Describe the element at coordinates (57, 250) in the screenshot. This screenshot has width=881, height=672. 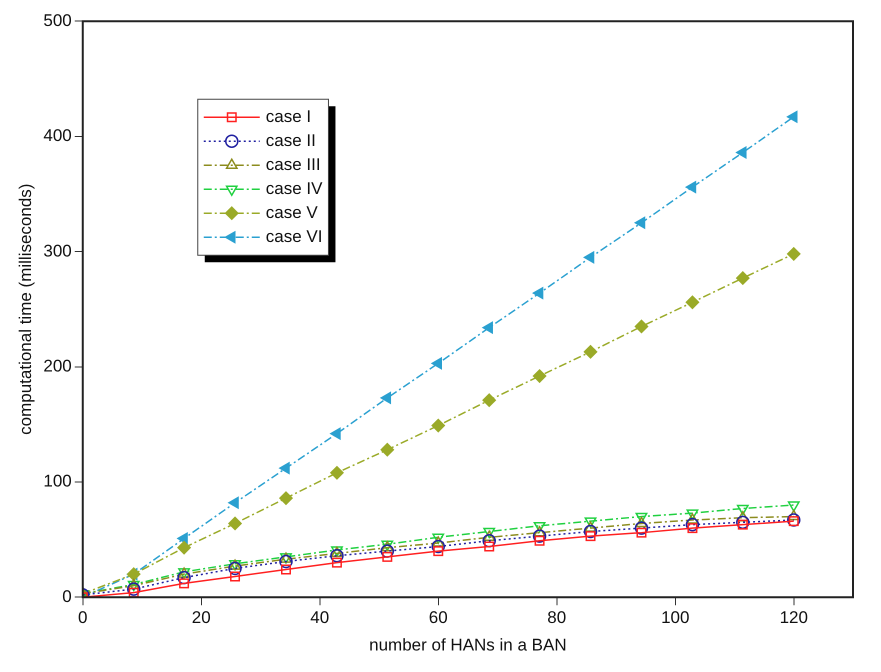
I see `y-tick-label: 300` at that location.